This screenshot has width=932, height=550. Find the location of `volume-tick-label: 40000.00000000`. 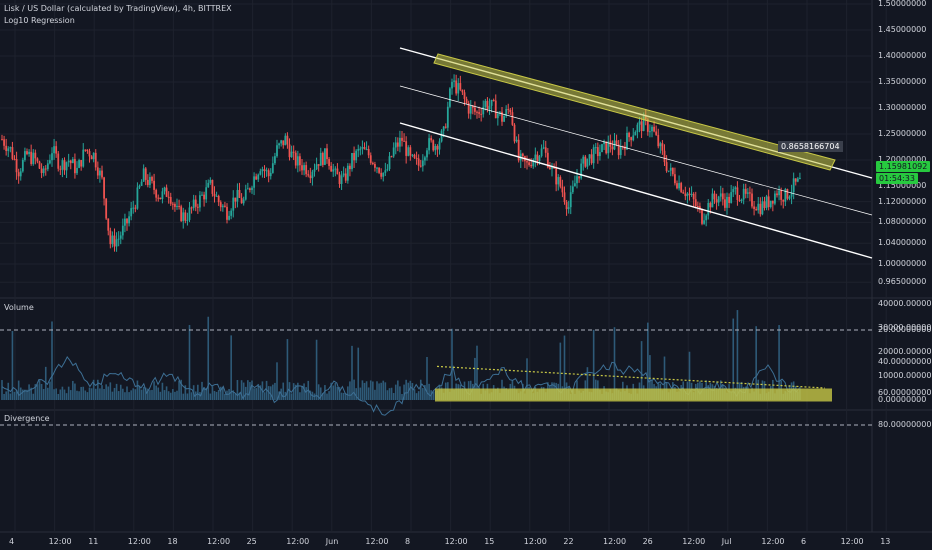

volume-tick-label: 40000.00000000 is located at coordinates (905, 303).